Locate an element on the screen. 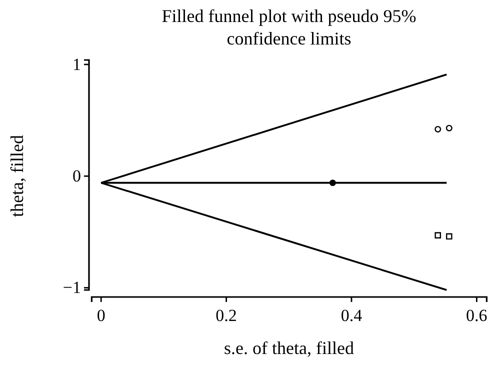 The image size is (495, 366). chart-title: Filled funnel plot with pseudo 95% confidence limits is located at coordinates (289, 27).